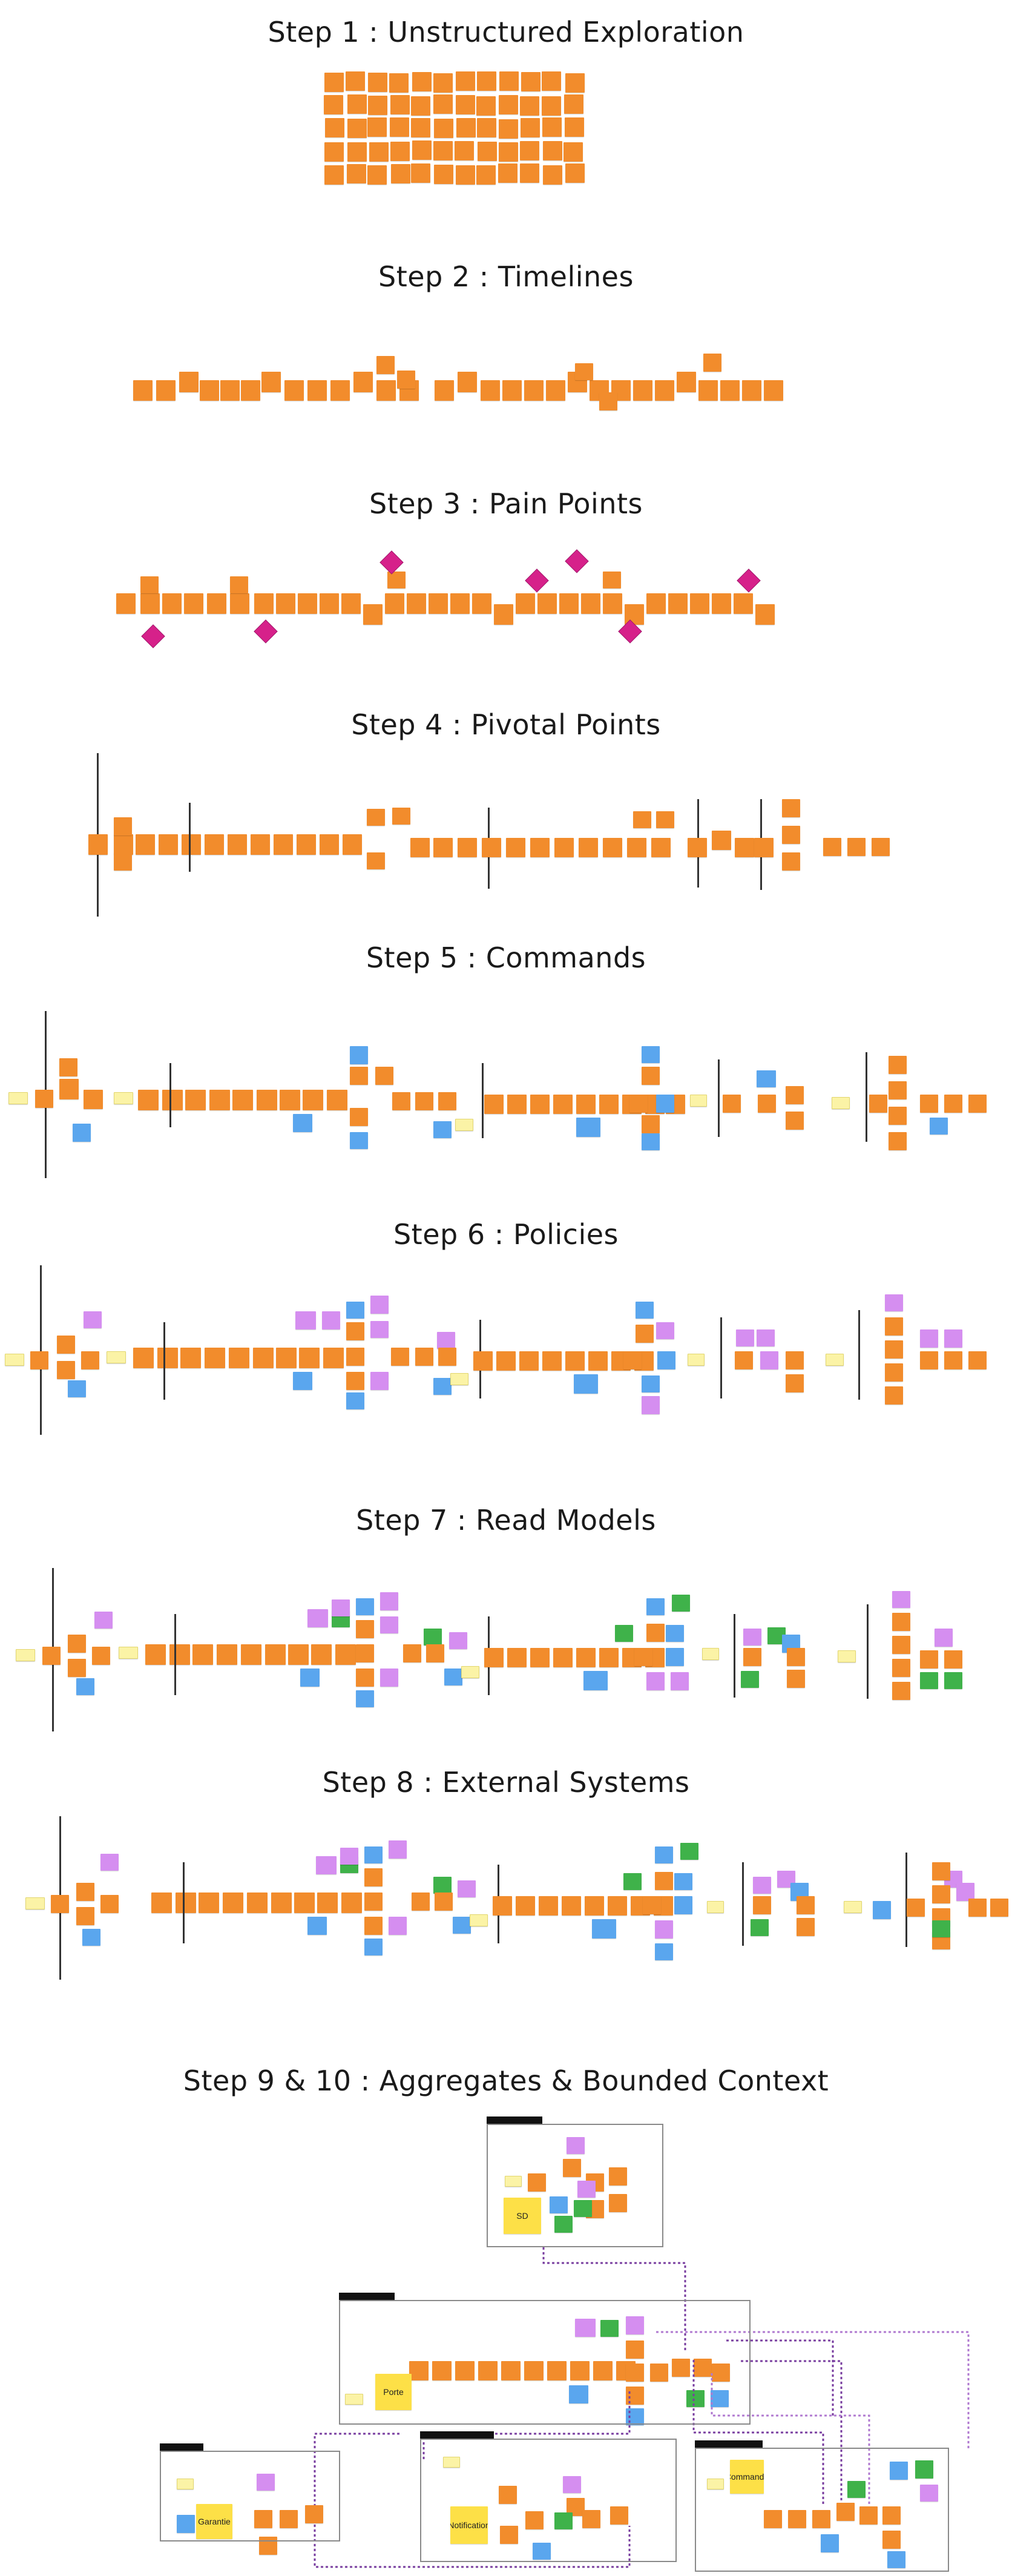 This screenshot has height=2576, width=1012. I want to click on bounded-context-top: SD, so click(575, 2181).